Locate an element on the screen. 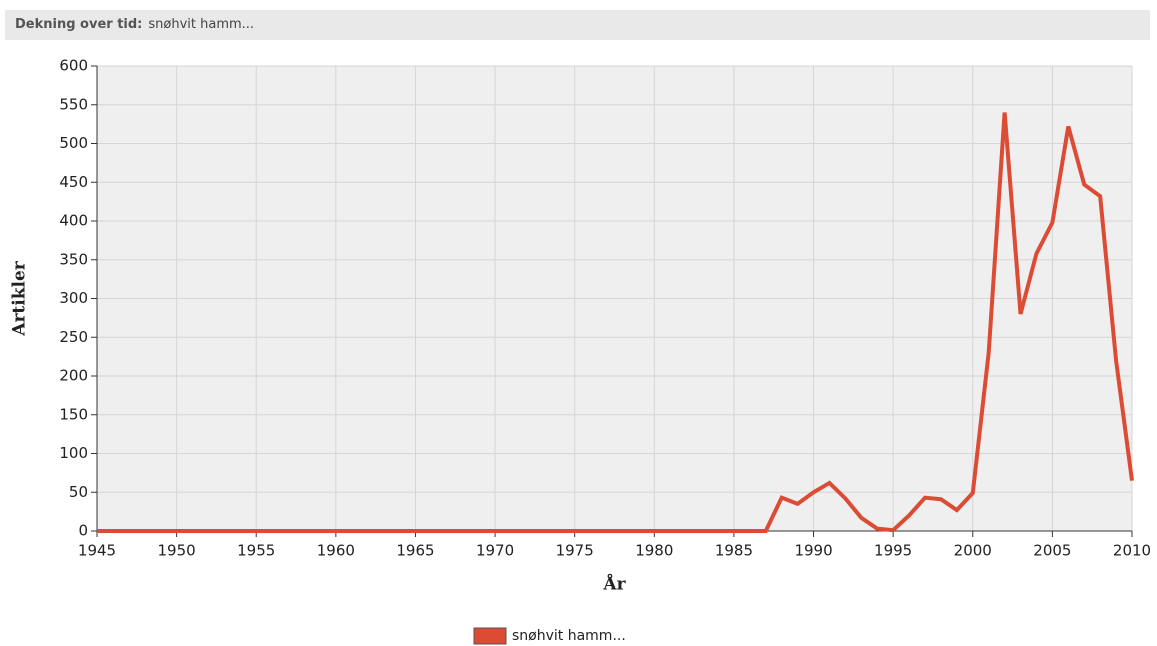 The width and height of the screenshot is (1157, 646). y-tick-label: 550 is located at coordinates (73, 104).